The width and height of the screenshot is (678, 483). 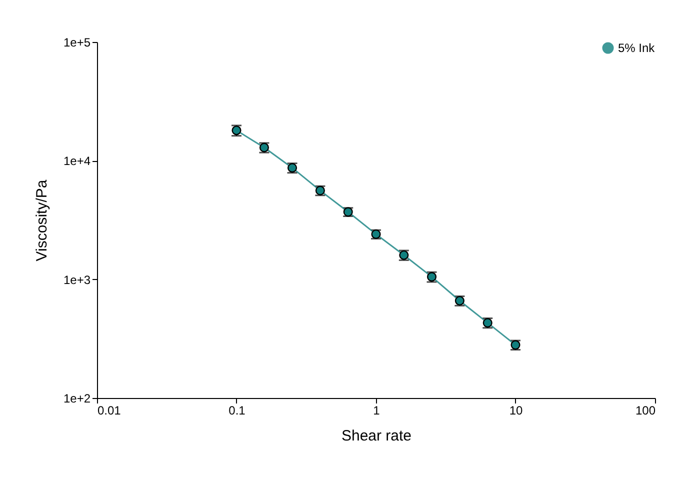 What do you see at coordinates (376, 436) in the screenshot?
I see `x-axis-title: Shear rate` at bounding box center [376, 436].